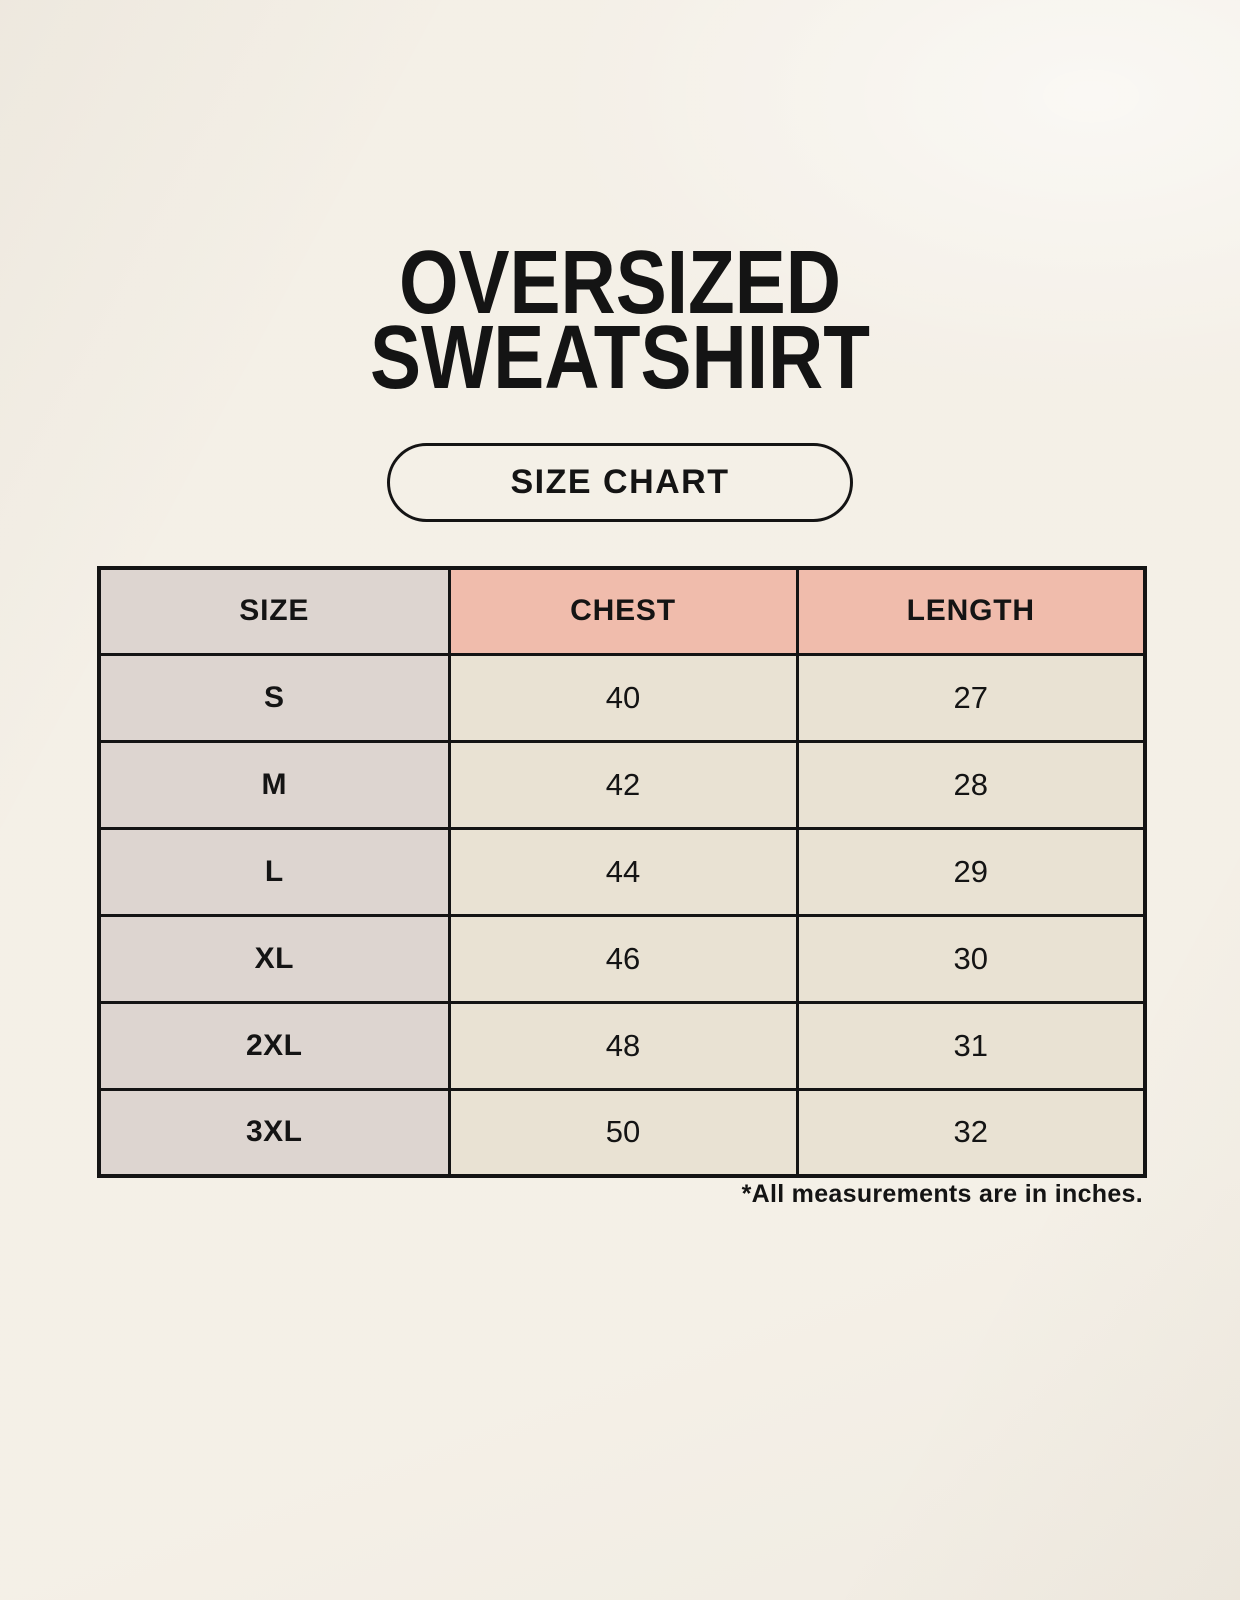 This screenshot has width=1240, height=1600. I want to click on length-value: 30, so click(971, 958).